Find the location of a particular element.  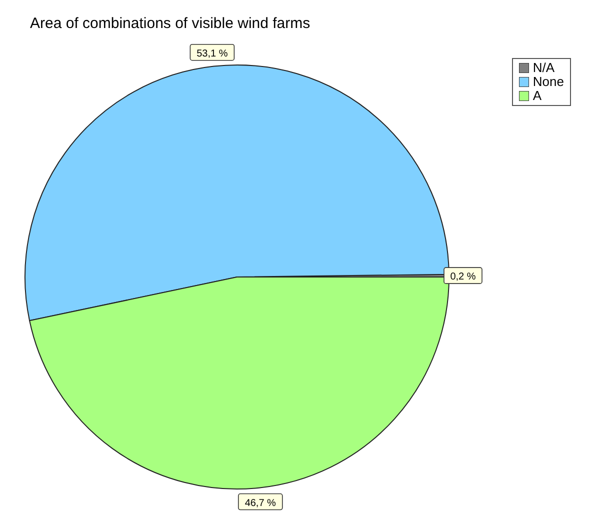

legend-label: A is located at coordinates (537, 95).